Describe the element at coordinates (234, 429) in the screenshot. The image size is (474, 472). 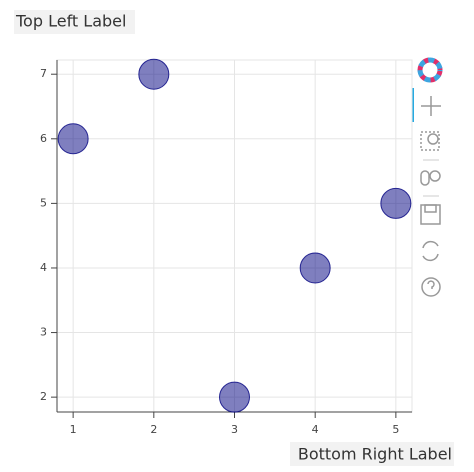
I see `x-tick-label: 3` at that location.